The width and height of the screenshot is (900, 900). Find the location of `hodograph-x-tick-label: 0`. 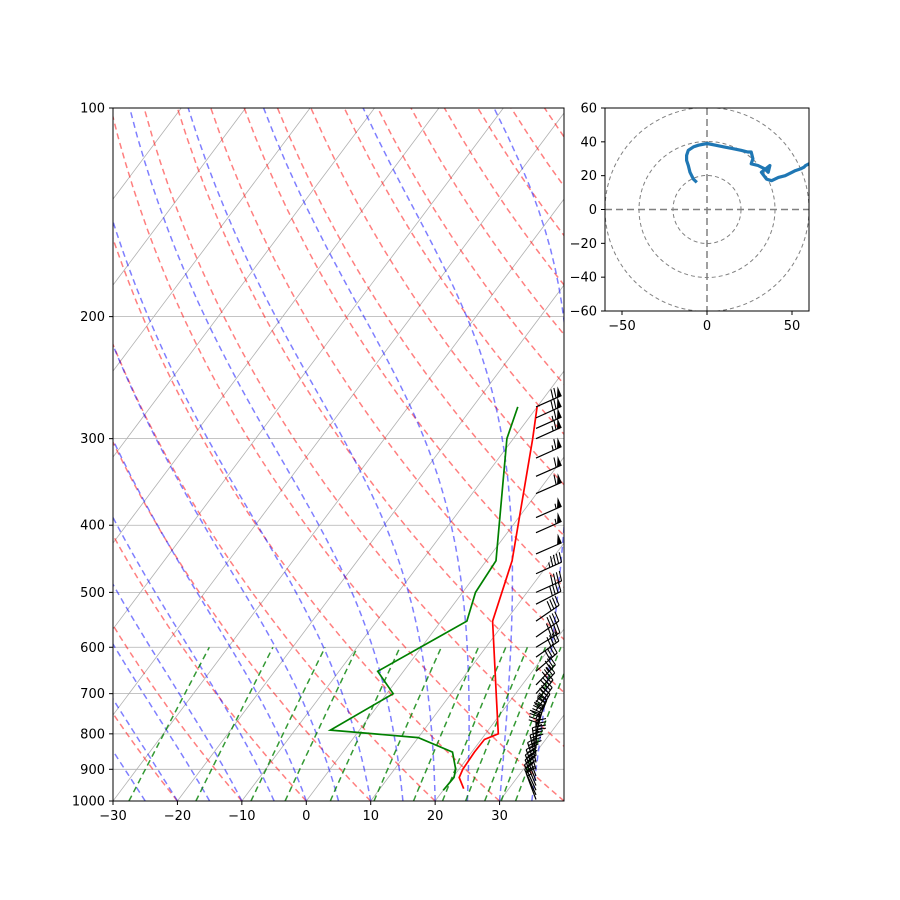

hodograph-x-tick-label: 0 is located at coordinates (707, 326).